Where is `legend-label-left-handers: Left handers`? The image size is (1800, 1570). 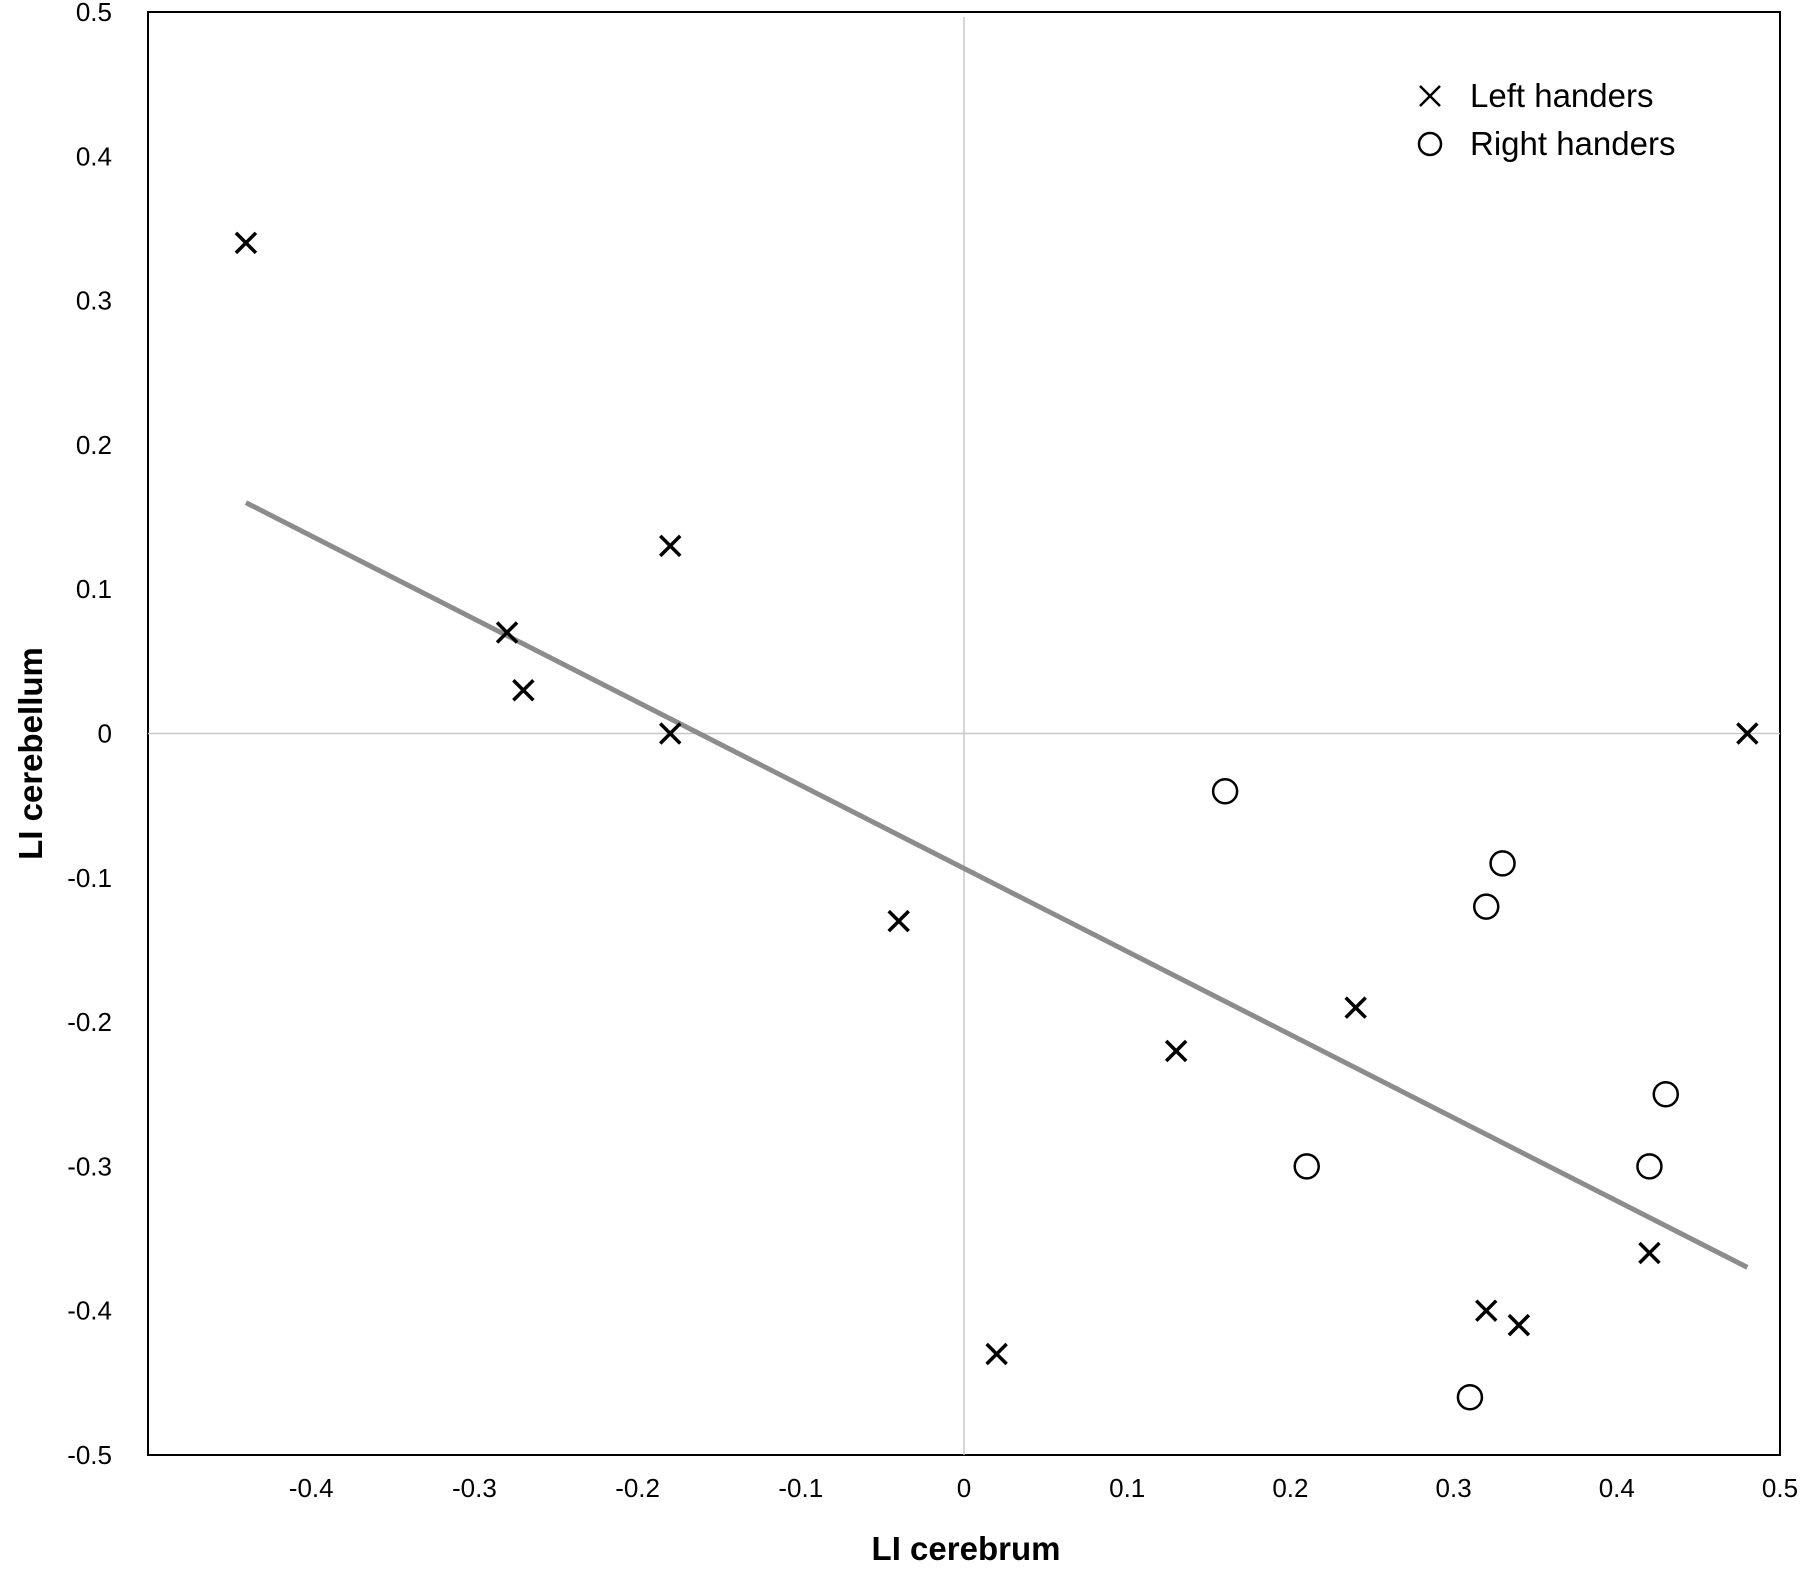 legend-label-left-handers: Left handers is located at coordinates (1561, 95).